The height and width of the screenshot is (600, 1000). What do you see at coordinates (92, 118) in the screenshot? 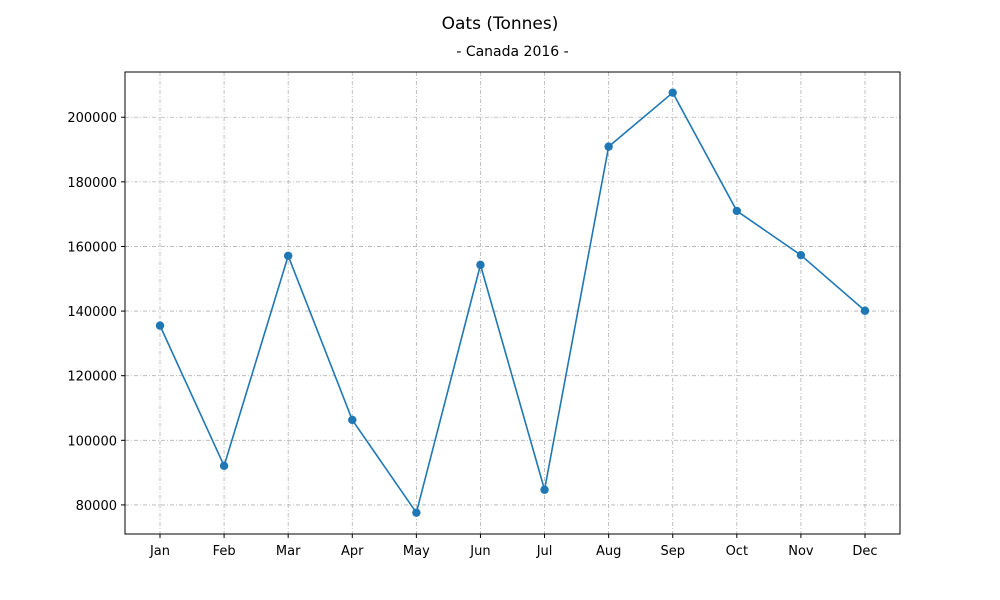
I see `y-tick-label: 200000` at bounding box center [92, 118].